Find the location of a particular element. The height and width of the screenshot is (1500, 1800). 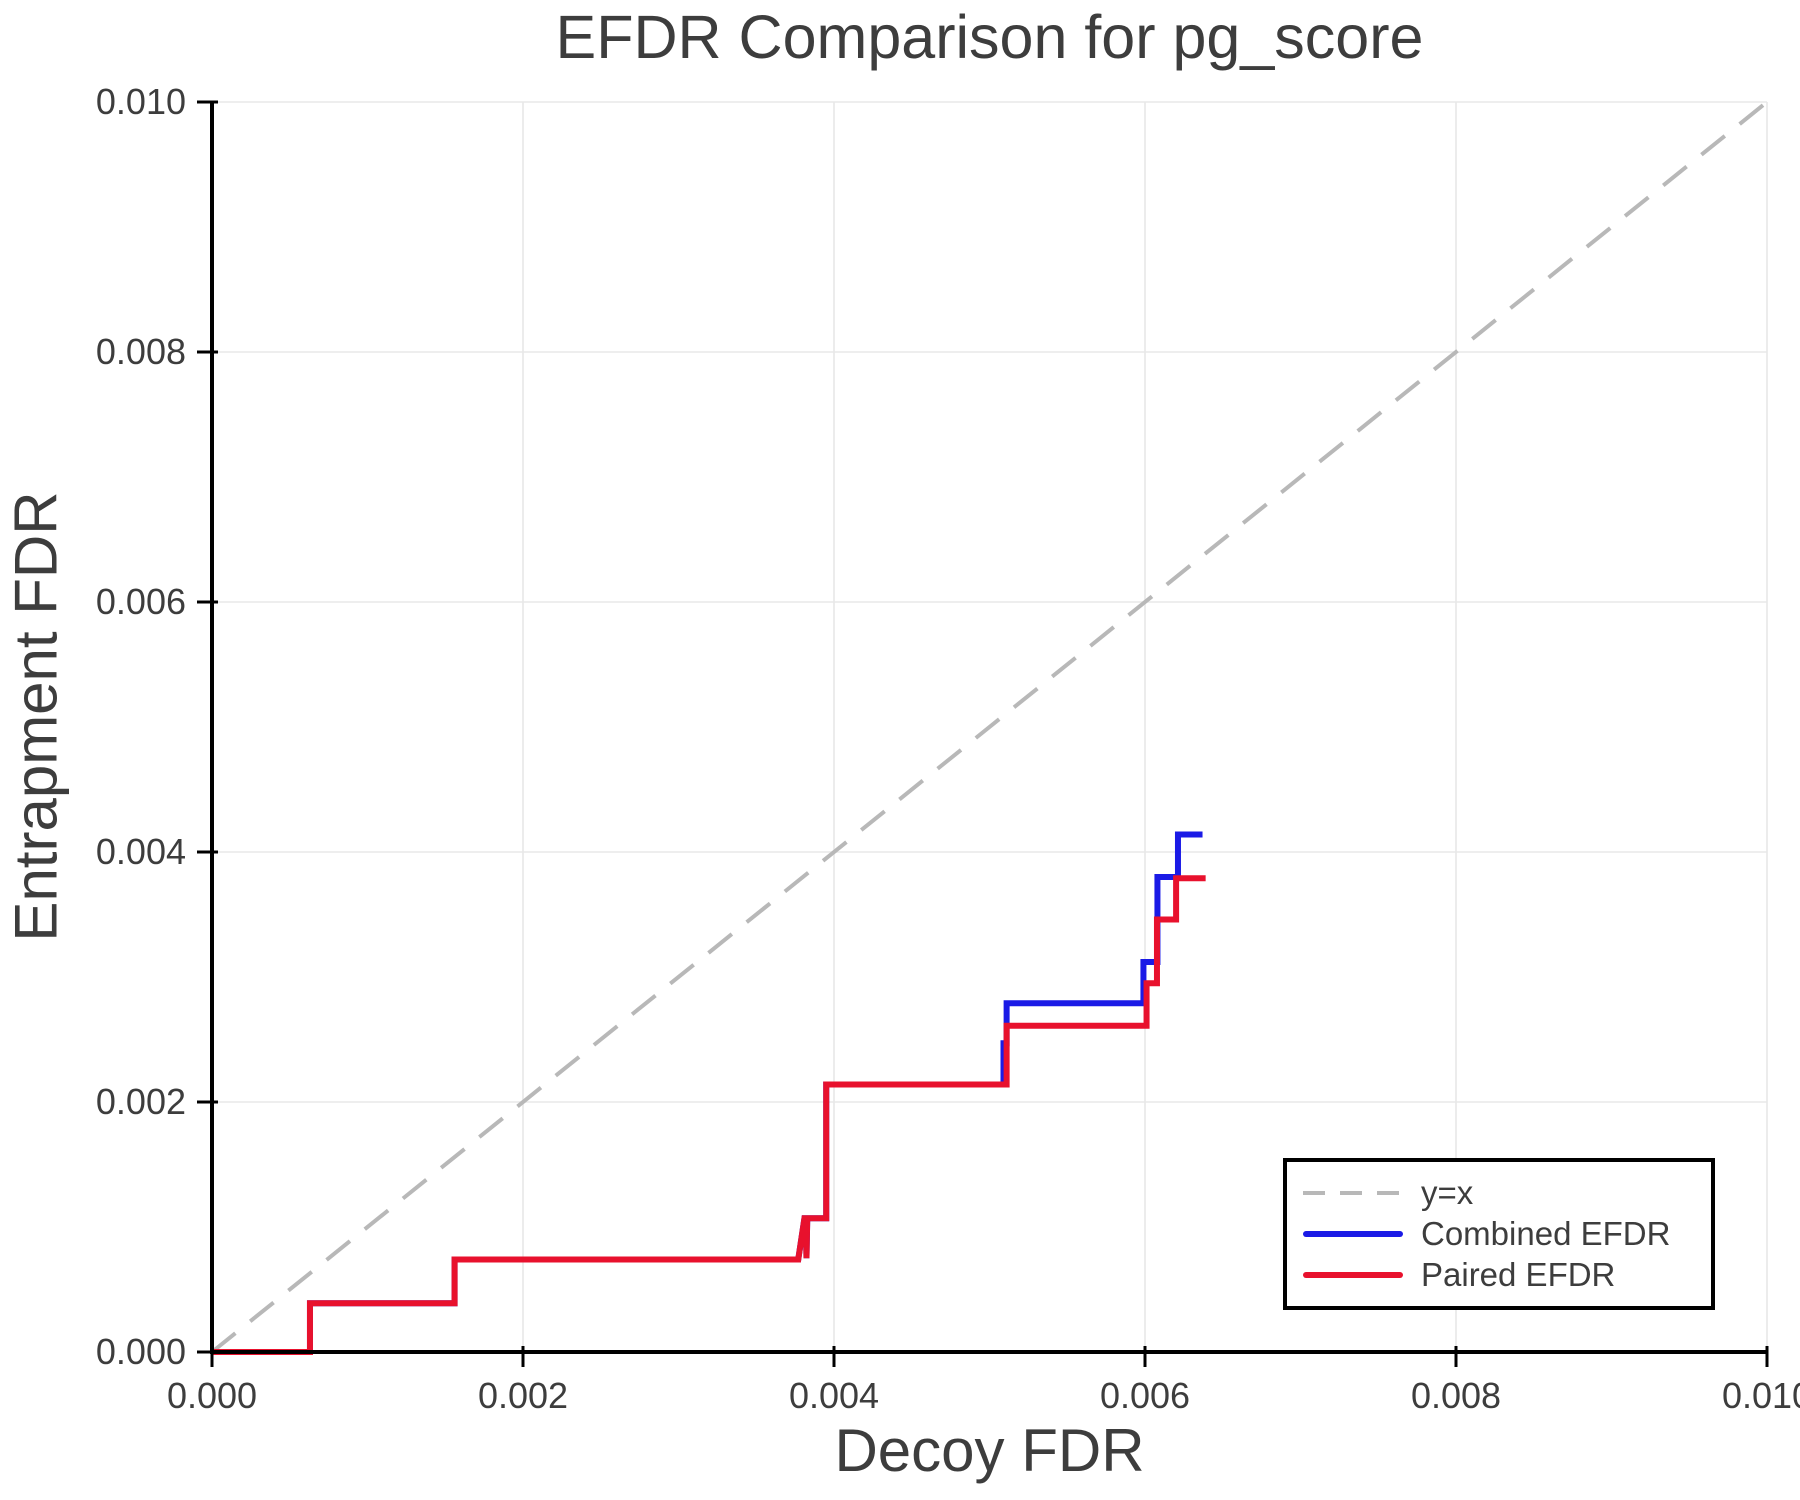

dashed-line-sample-icon is located at coordinates (1353, 1193).